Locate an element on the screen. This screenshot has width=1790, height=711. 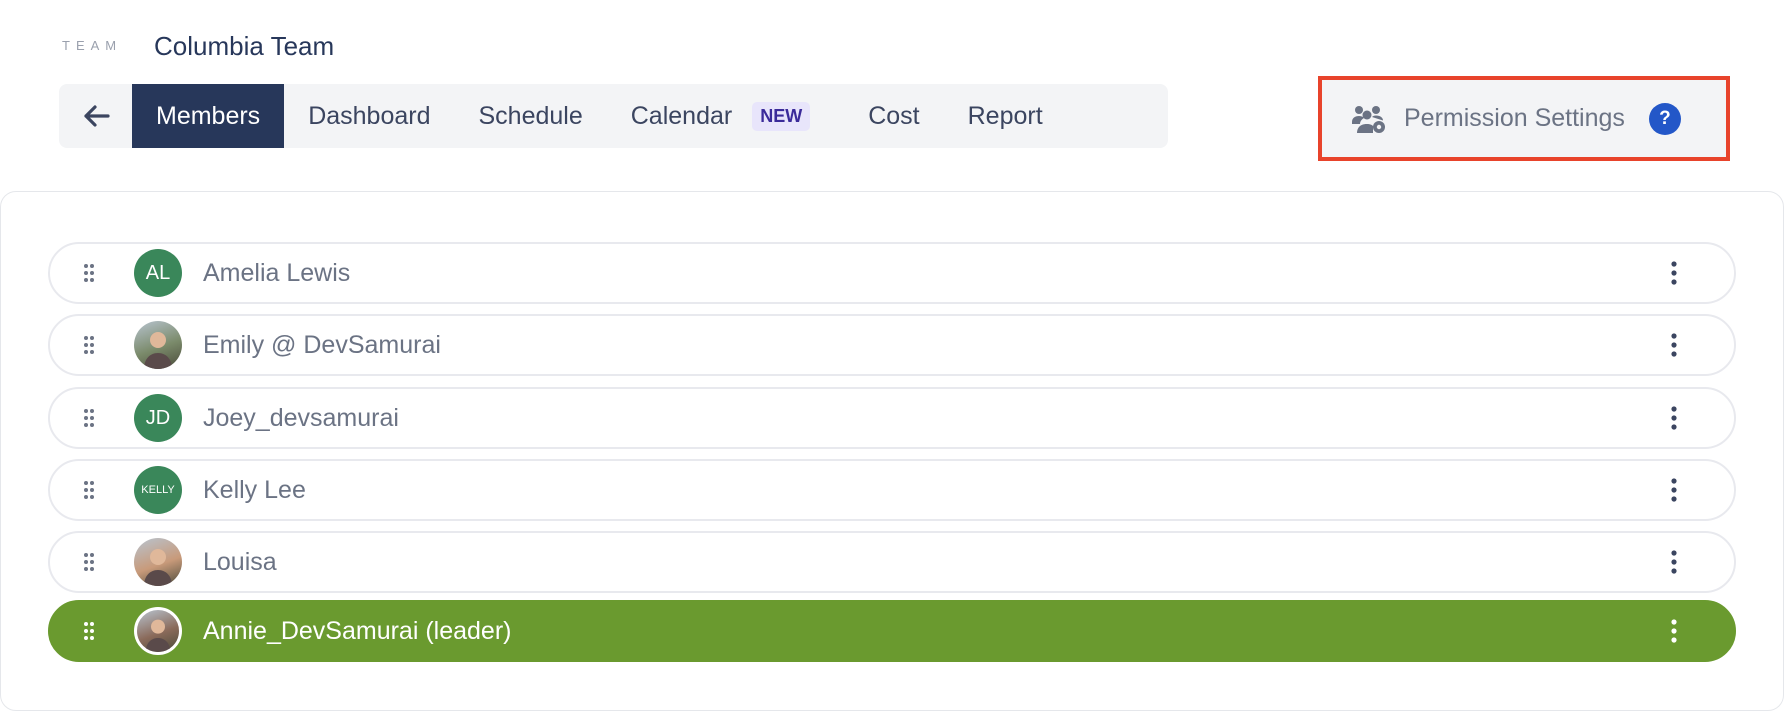
tab-calendar: Calendar NEW is located at coordinates (720, 116).